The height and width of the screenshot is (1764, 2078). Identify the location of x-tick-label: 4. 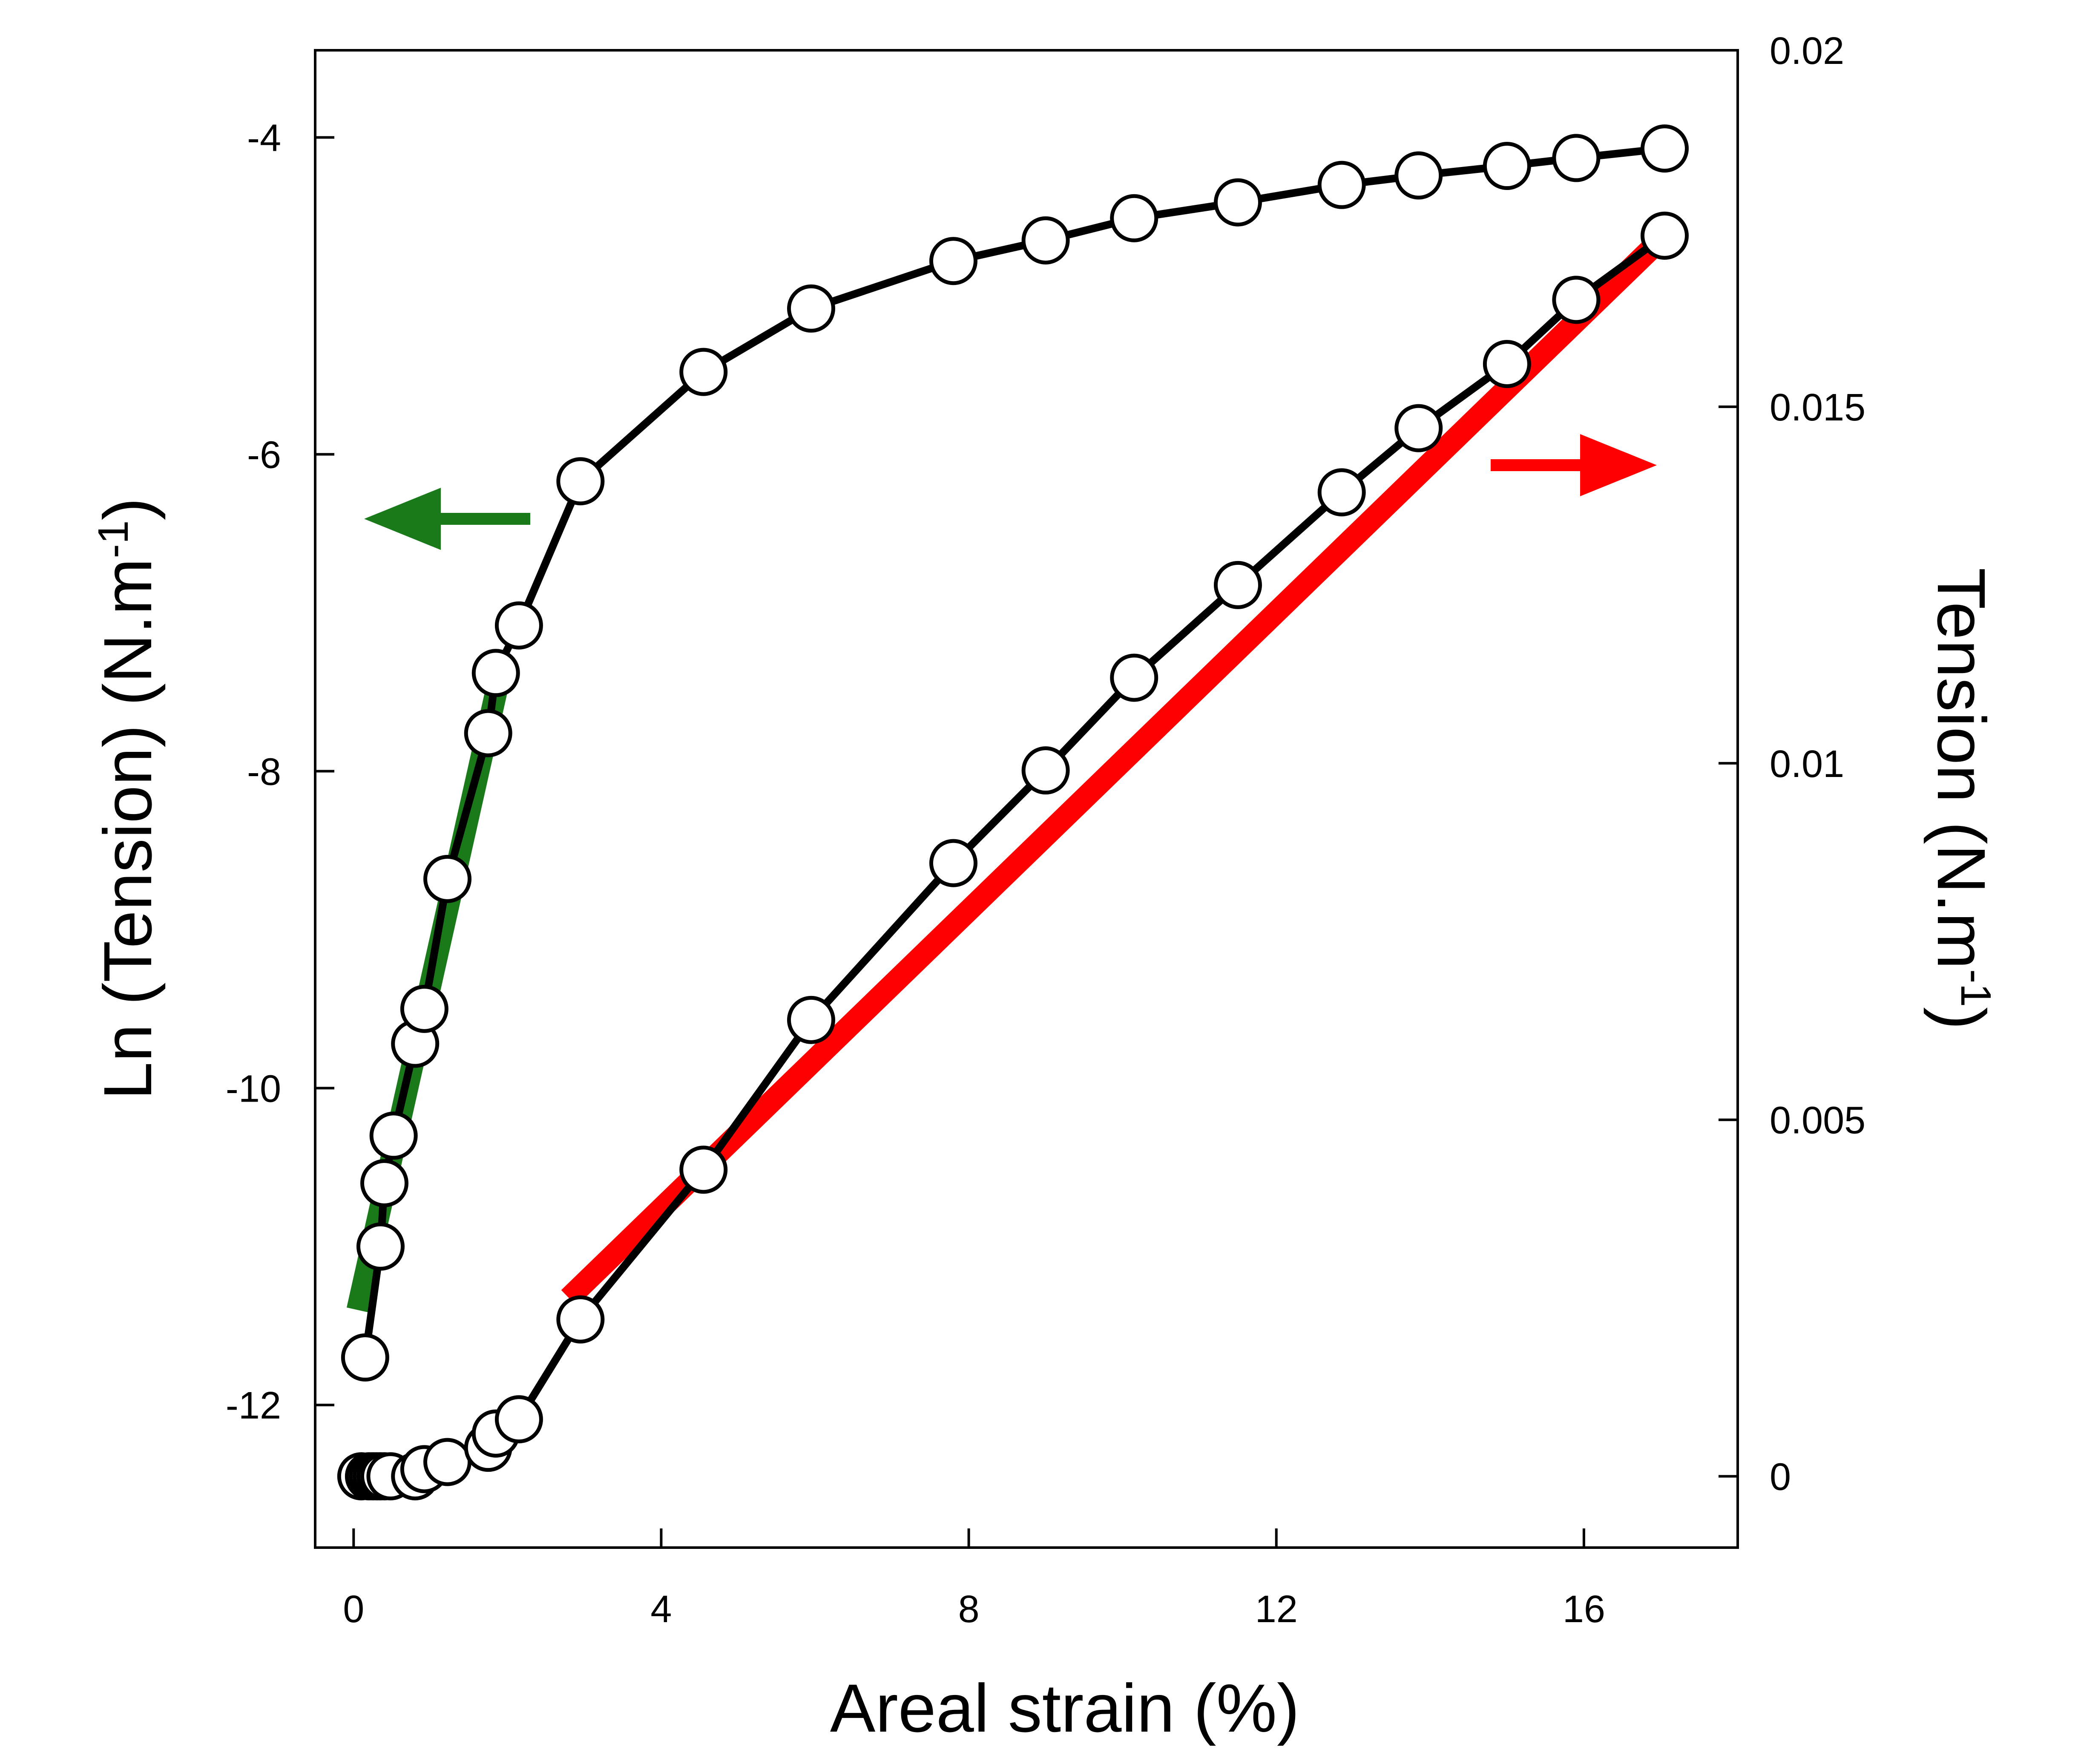
(661, 1609).